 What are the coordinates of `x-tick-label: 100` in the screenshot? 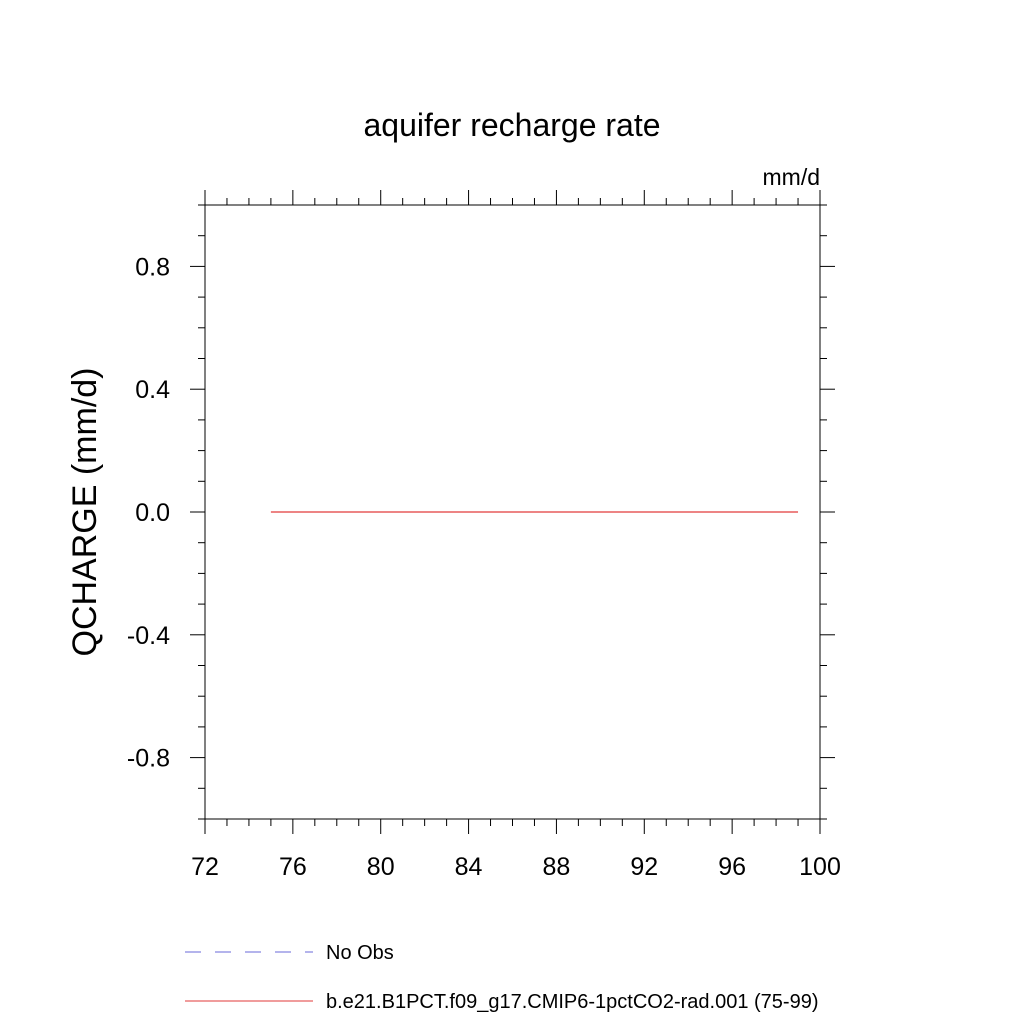 It's located at (820, 867).